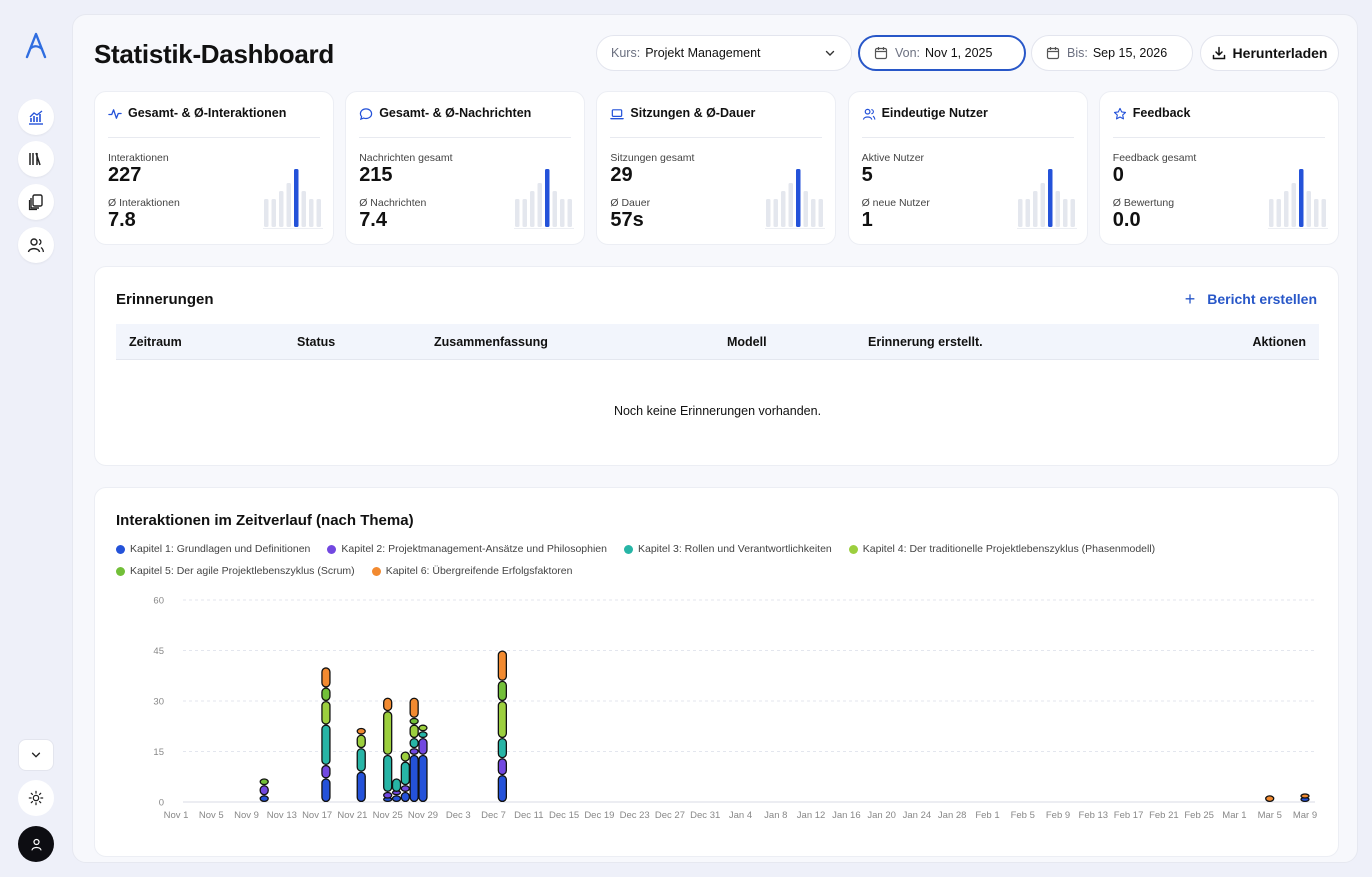 The image size is (1372, 877). I want to click on stat-value-primary: 227, so click(125, 175).